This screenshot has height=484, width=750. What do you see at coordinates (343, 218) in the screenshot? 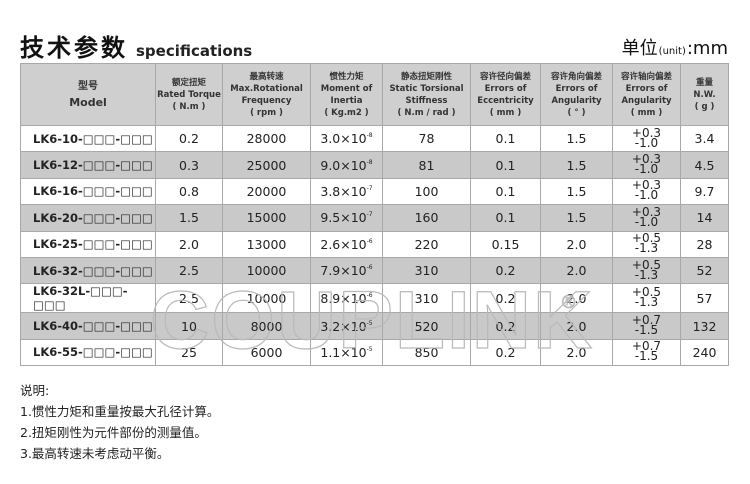
I see `inertia-base: 9.5×10` at bounding box center [343, 218].